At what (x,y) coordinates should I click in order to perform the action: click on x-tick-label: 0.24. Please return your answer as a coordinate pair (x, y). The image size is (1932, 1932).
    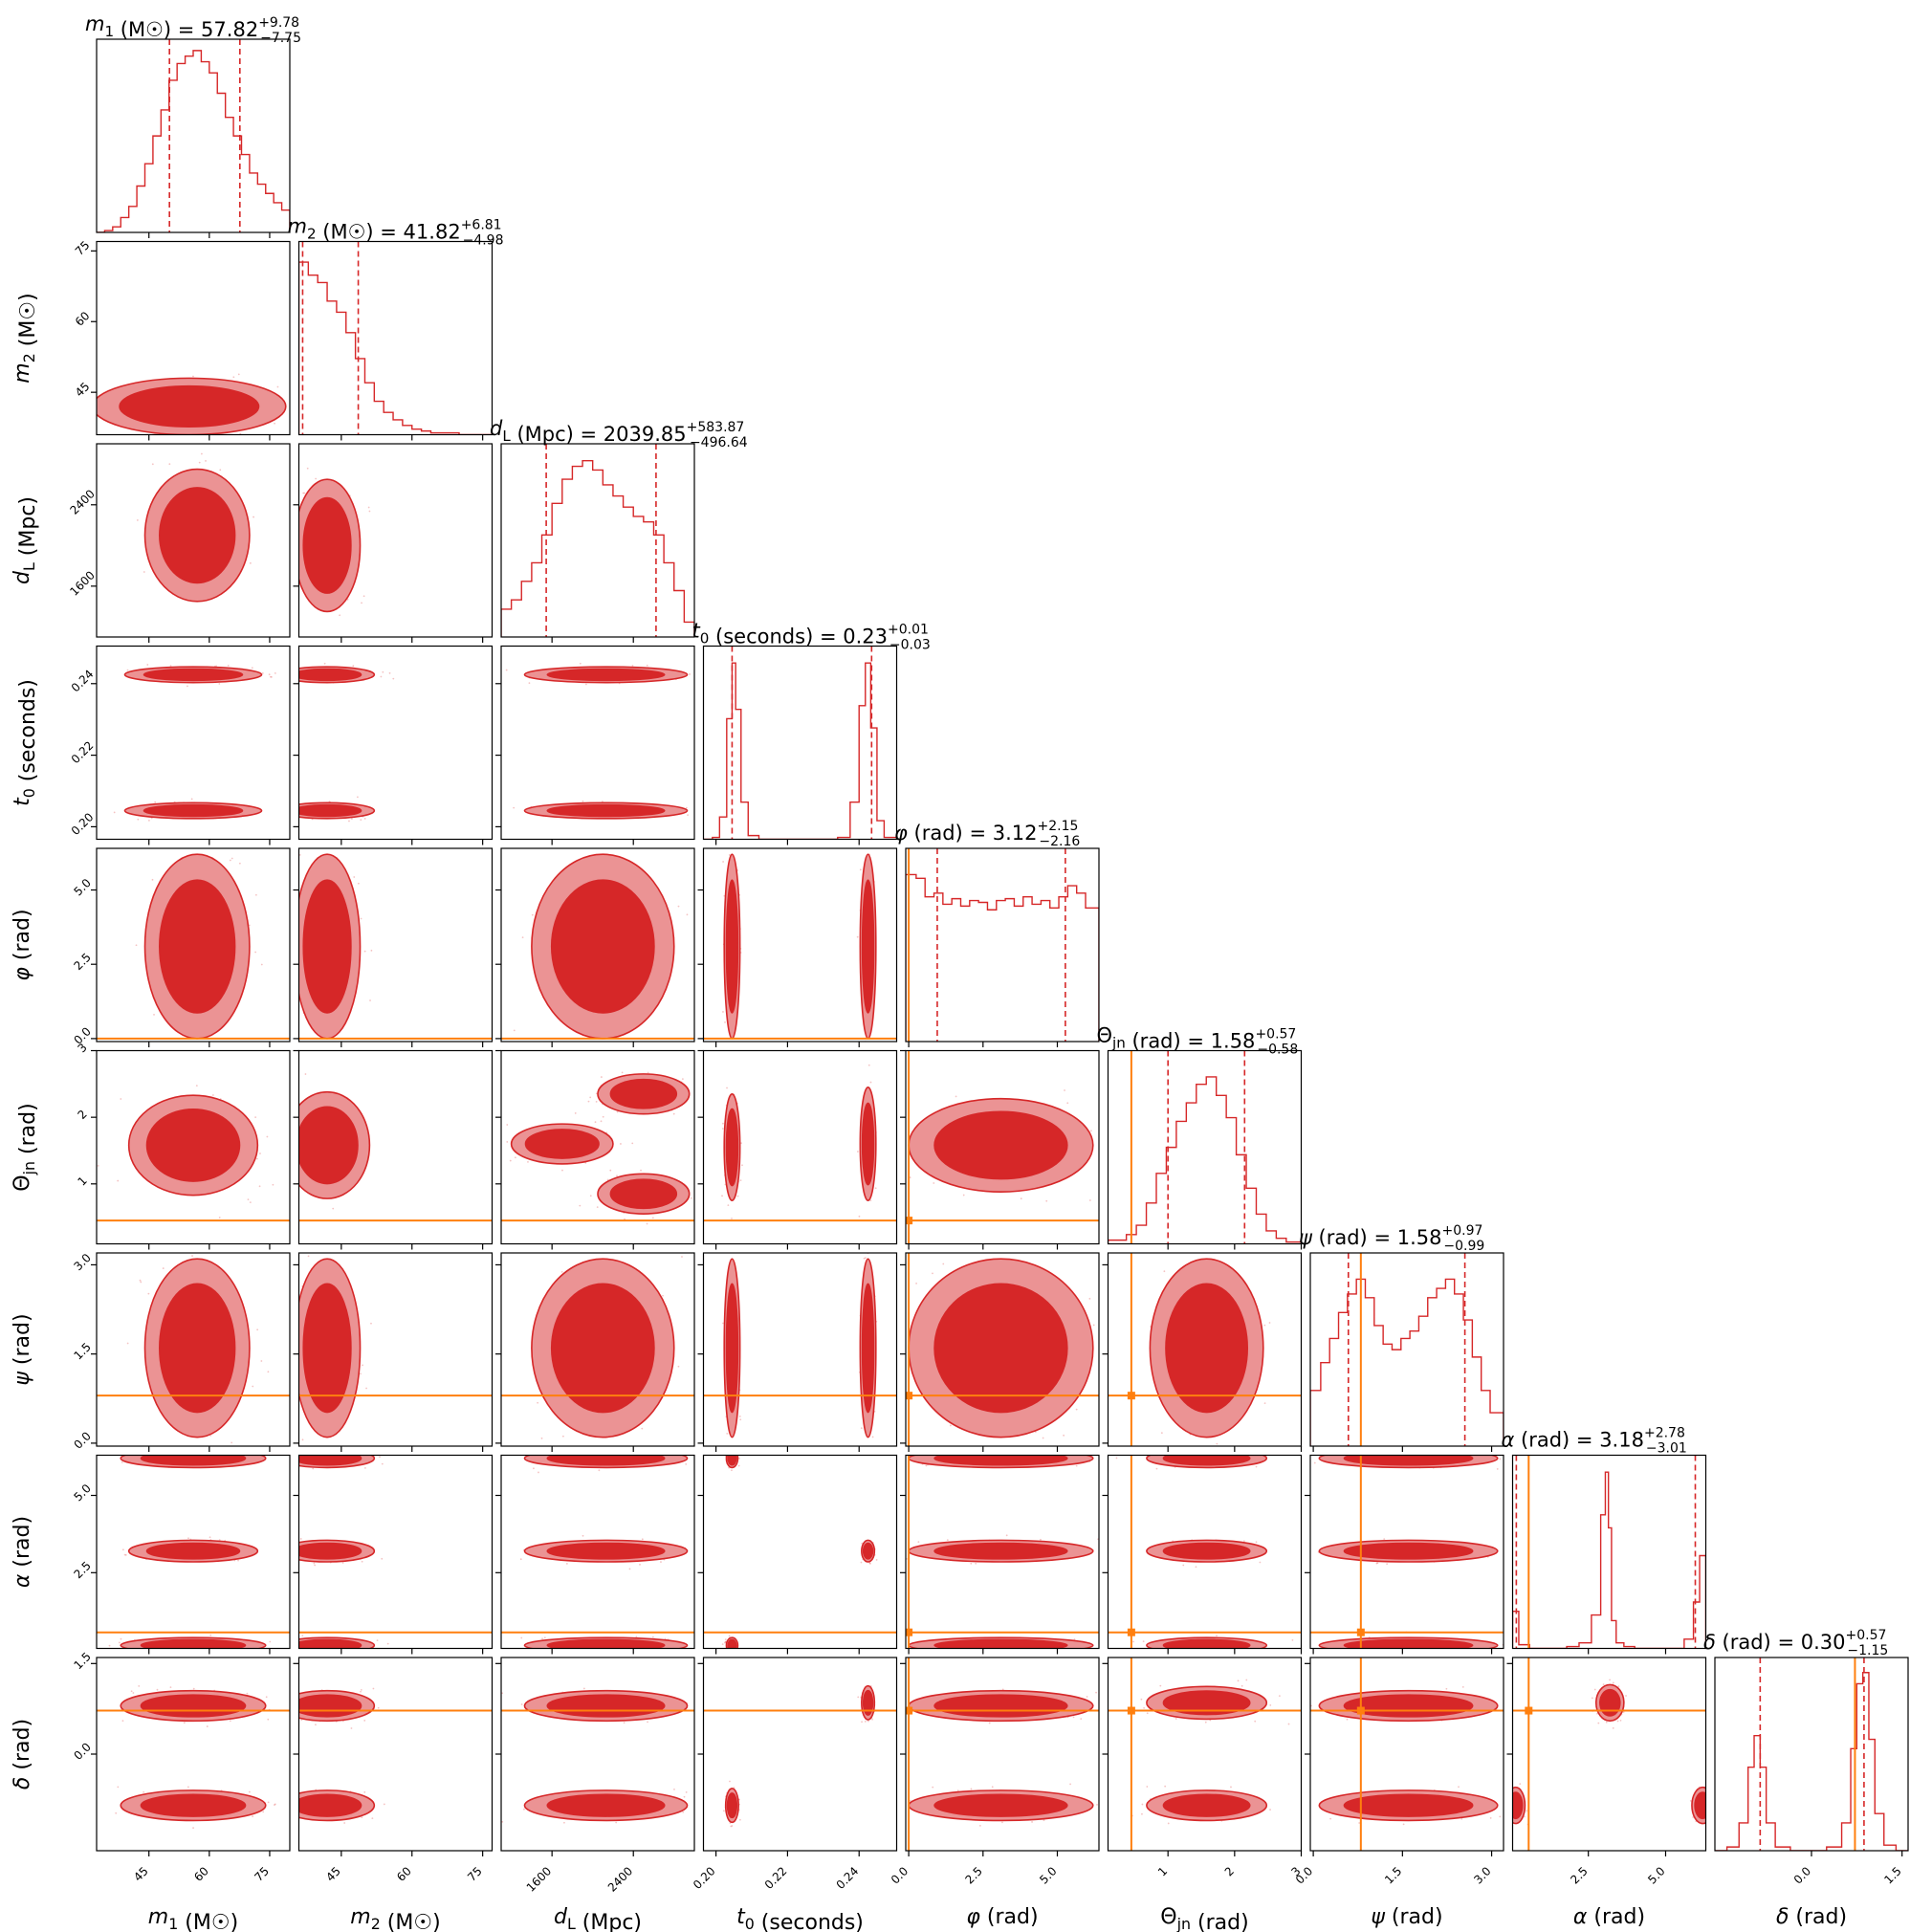
    Looking at the image, I should click on (848, 1878).